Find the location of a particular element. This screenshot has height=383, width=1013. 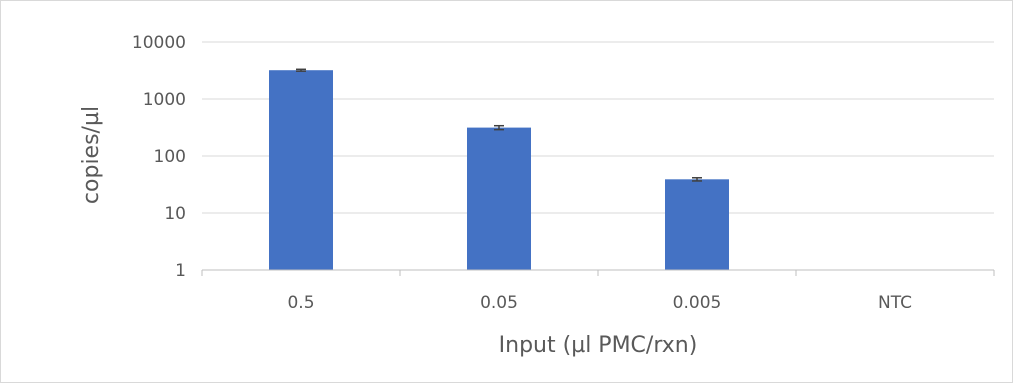

y-tick-label: 100 is located at coordinates (170, 157).